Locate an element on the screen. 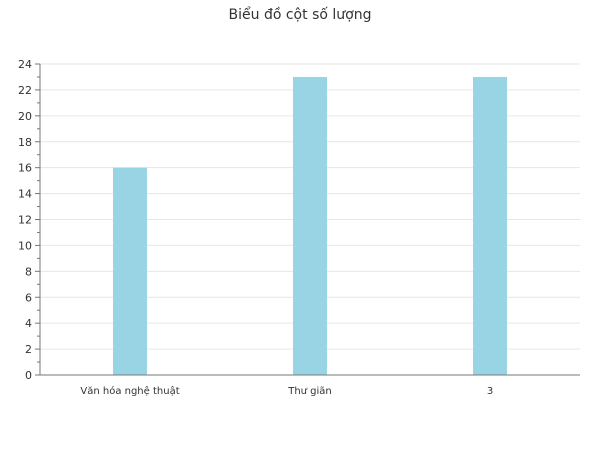 The height and width of the screenshot is (450, 600). x-category-label: Văn hóa nghệ thuật is located at coordinates (129, 391).